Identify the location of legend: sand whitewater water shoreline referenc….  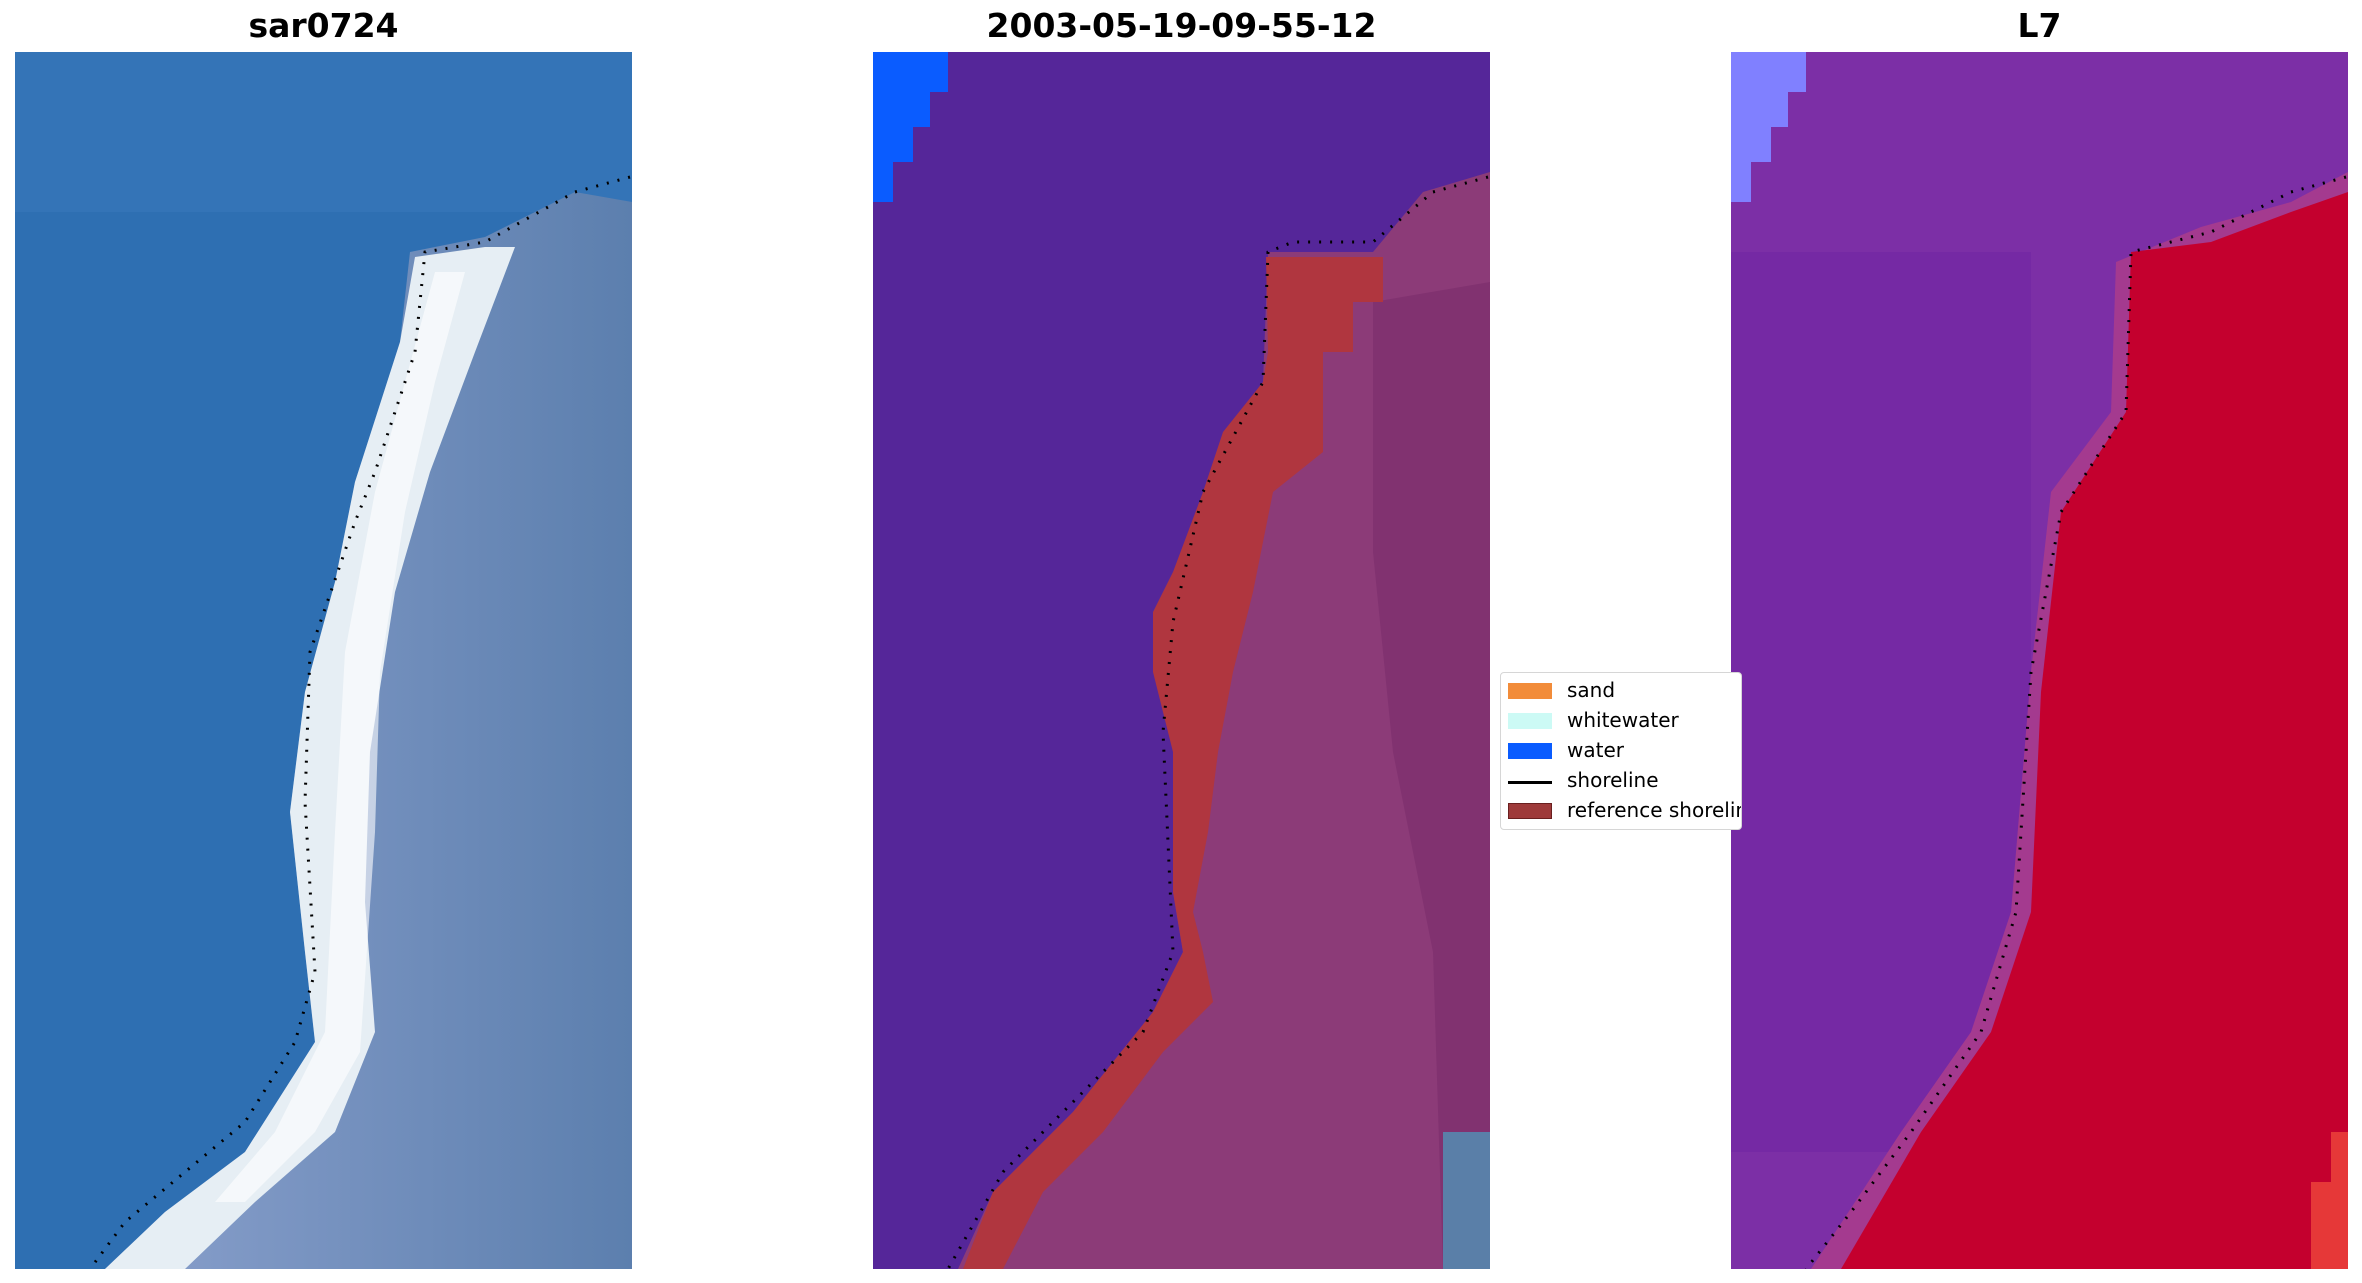
(1621, 751).